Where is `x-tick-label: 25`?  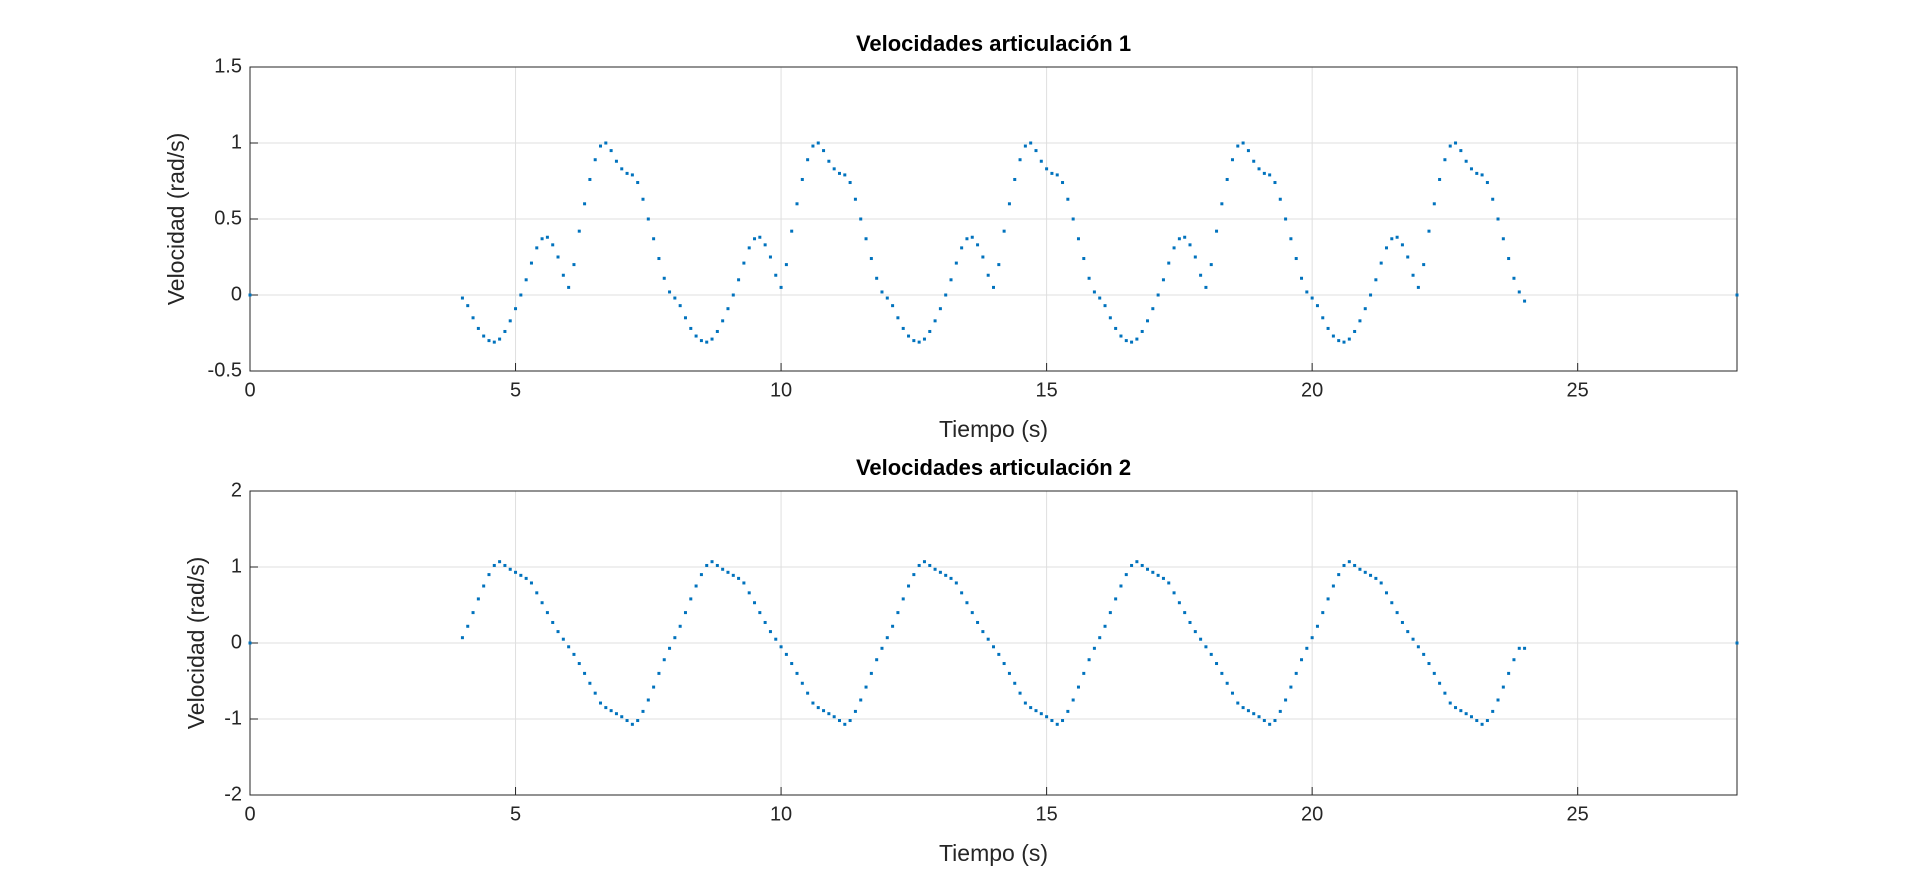 x-tick-label: 25 is located at coordinates (1578, 390).